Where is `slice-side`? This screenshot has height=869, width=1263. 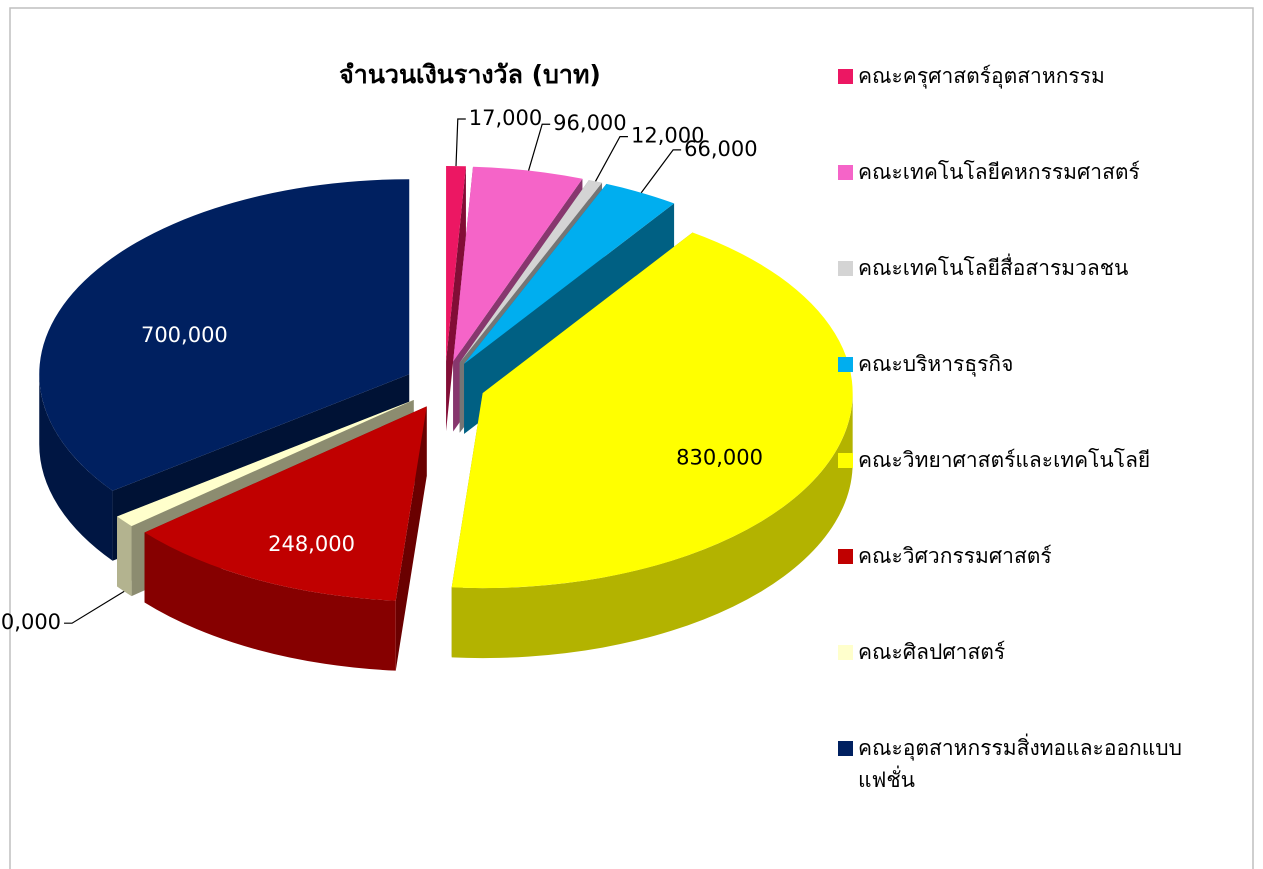 slice-side is located at coordinates (456, 299).